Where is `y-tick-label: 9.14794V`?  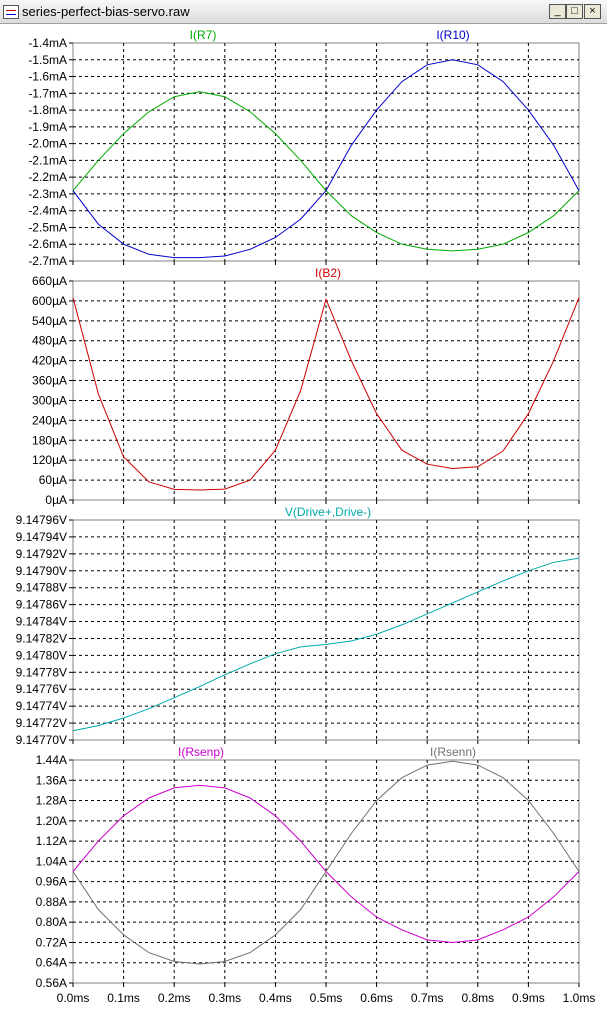 y-tick-label: 9.14794V is located at coordinates (41, 537).